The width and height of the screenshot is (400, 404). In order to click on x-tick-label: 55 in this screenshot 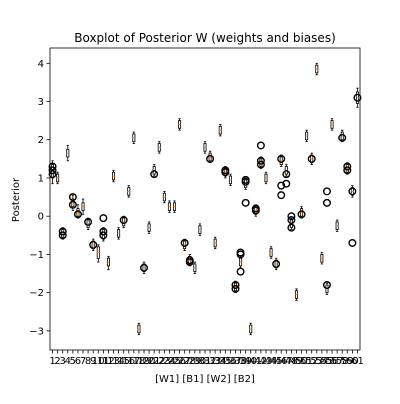, I will do `click(327, 361)`.